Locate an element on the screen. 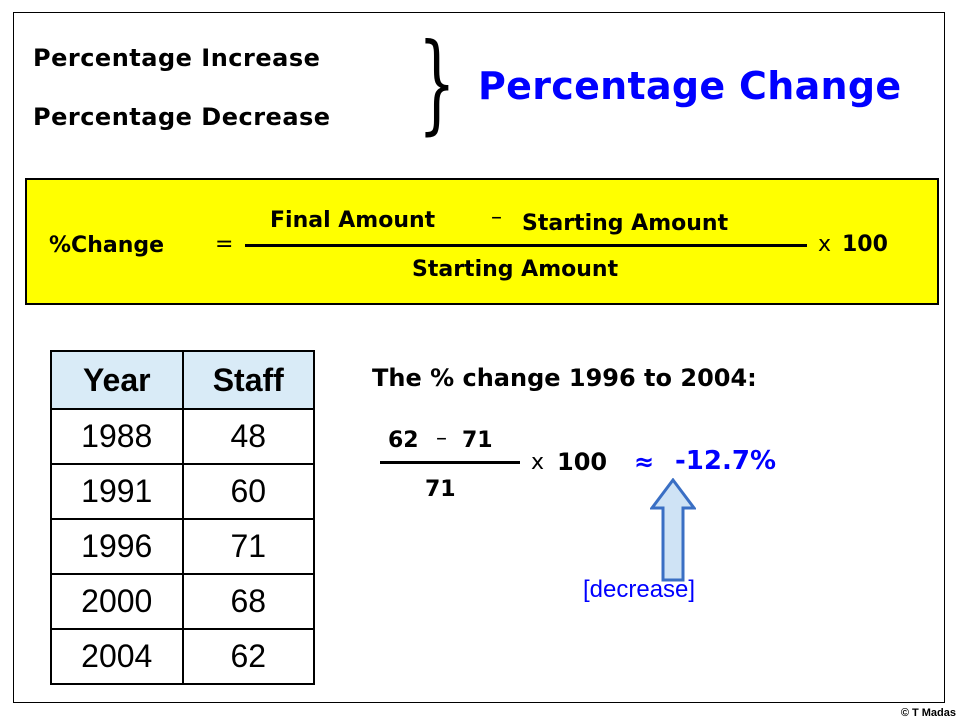  example-heading: The % change 1996 to 2004: is located at coordinates (564, 378).